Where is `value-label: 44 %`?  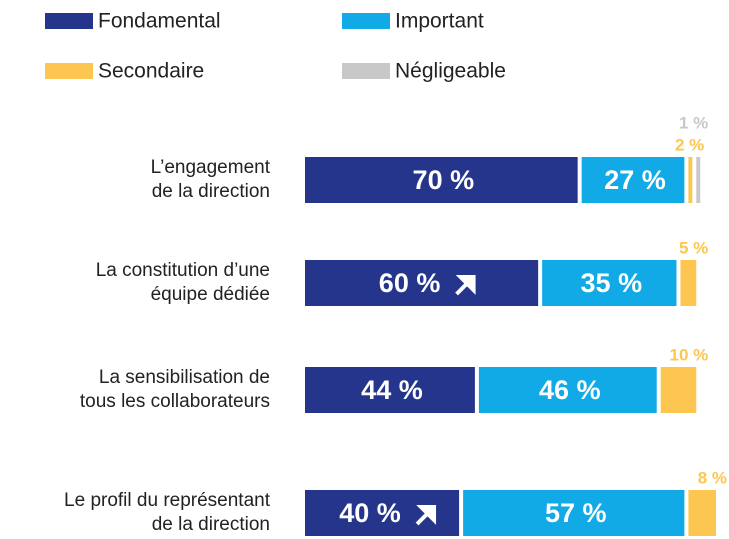 value-label: 44 % is located at coordinates (392, 390).